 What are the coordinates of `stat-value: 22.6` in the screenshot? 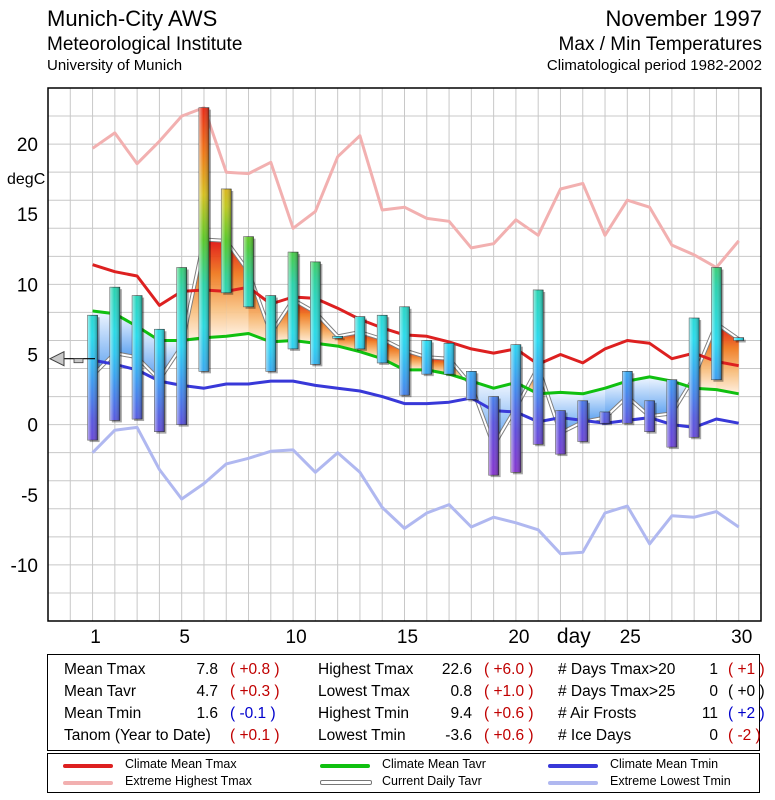 It's located at (456, 669).